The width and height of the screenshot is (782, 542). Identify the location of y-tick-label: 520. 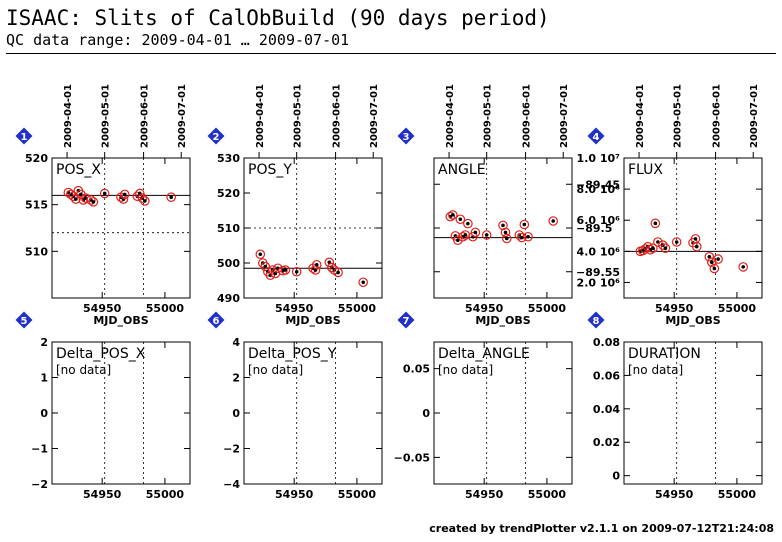
(228, 193).